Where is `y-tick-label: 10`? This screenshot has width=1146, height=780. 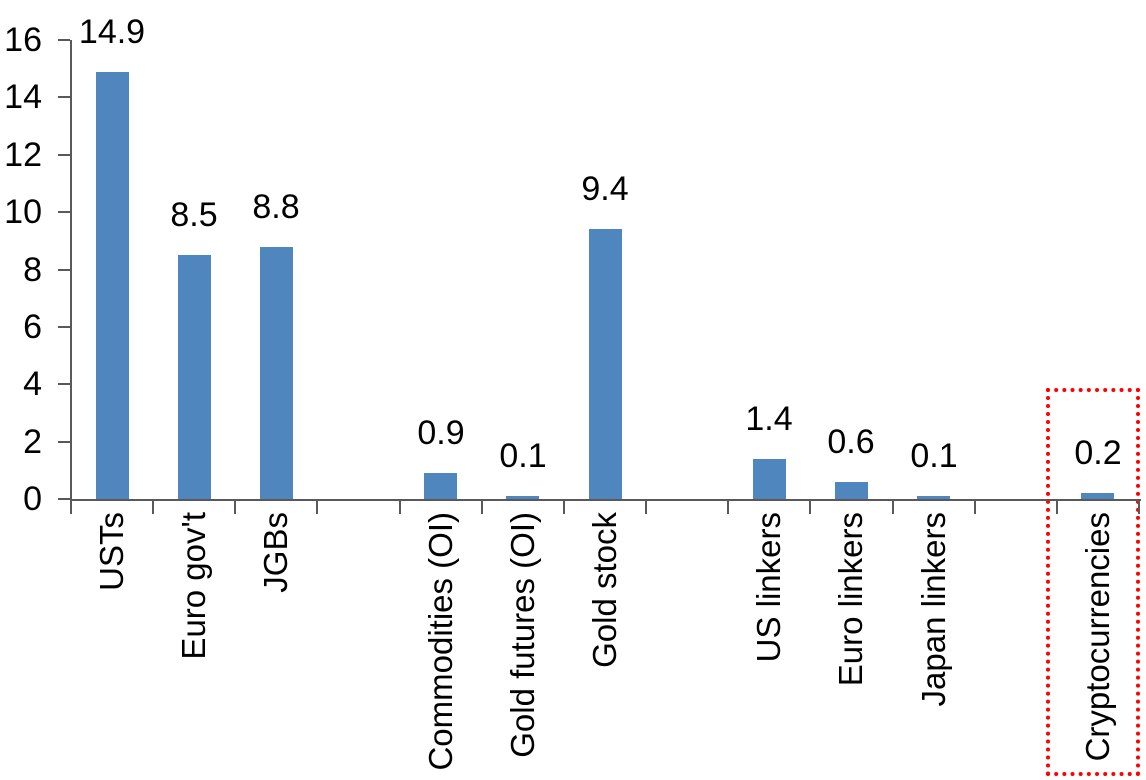
y-tick-label: 10 is located at coordinates (23, 212).